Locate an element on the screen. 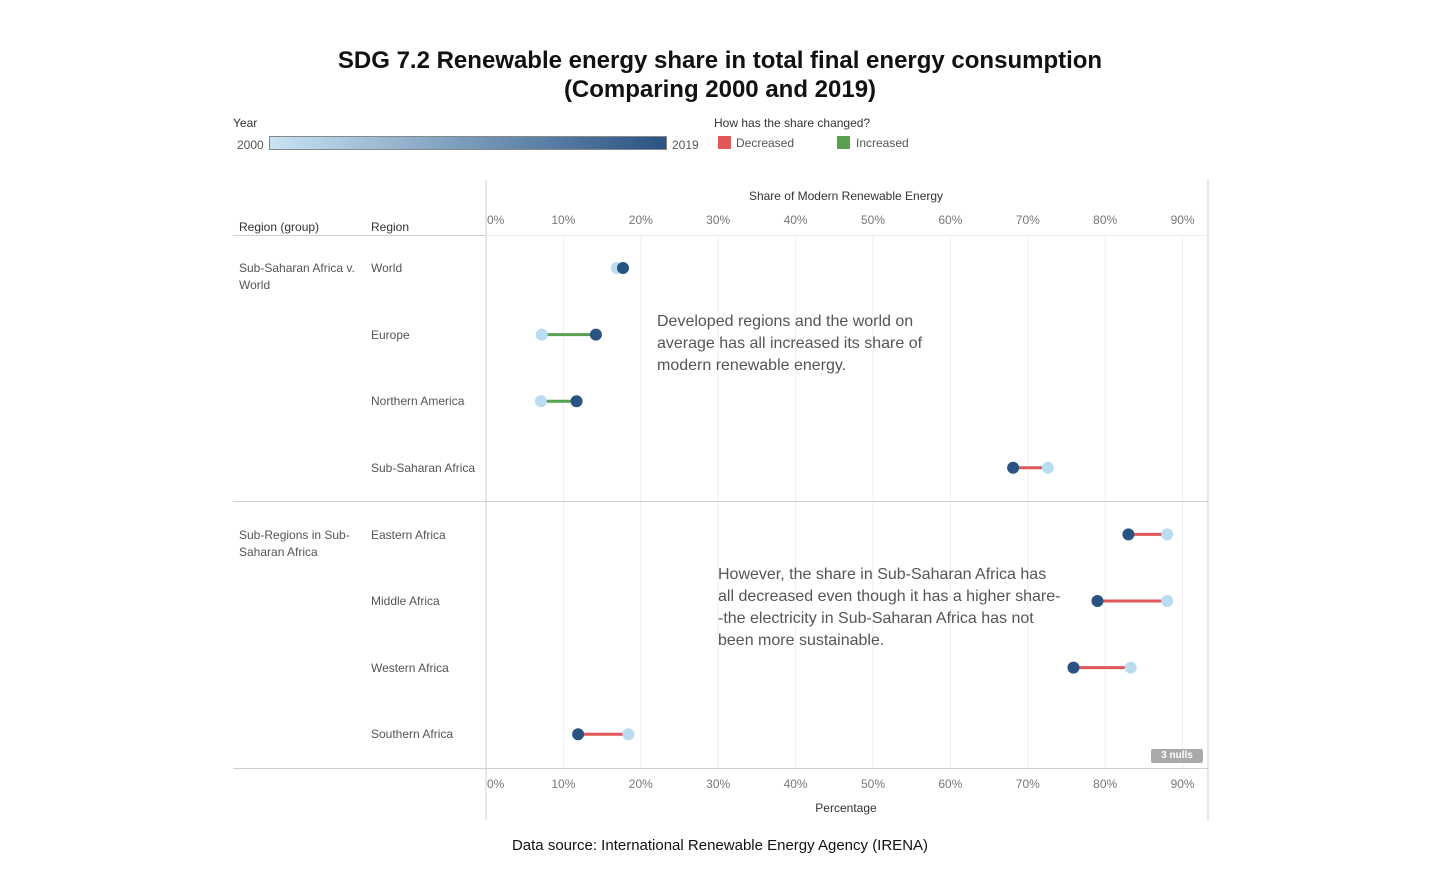 This screenshot has width=1440, height=888. tick-label-top: 30% is located at coordinates (718, 220).